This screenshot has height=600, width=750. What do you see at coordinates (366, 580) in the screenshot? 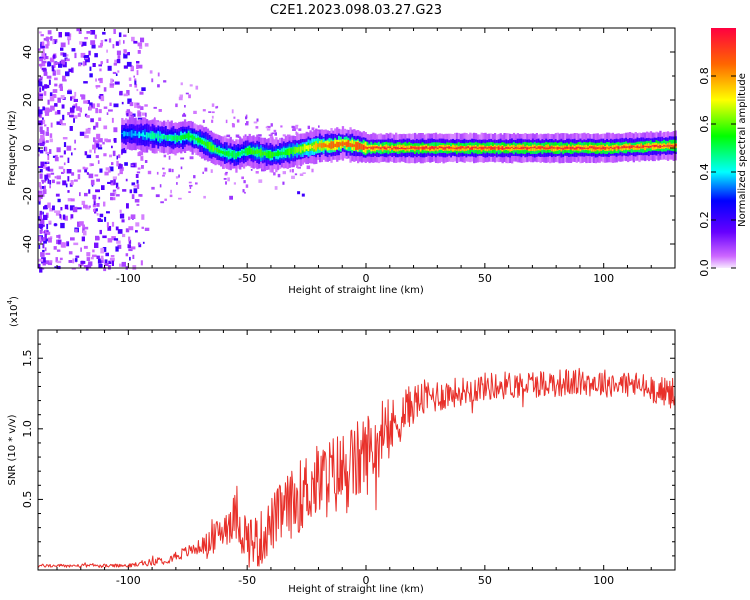
I see `snr-x-tick-label: 0` at bounding box center [366, 580].